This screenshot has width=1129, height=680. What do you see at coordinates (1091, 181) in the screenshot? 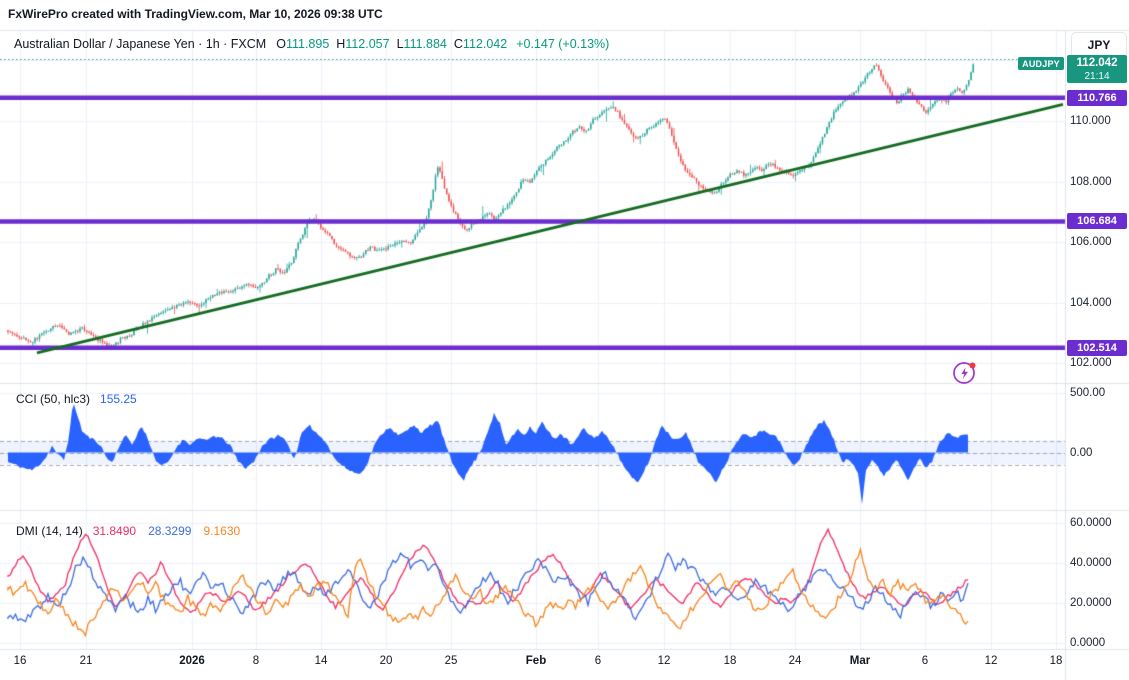
I see `price-tick-label: 108.000` at bounding box center [1091, 181].